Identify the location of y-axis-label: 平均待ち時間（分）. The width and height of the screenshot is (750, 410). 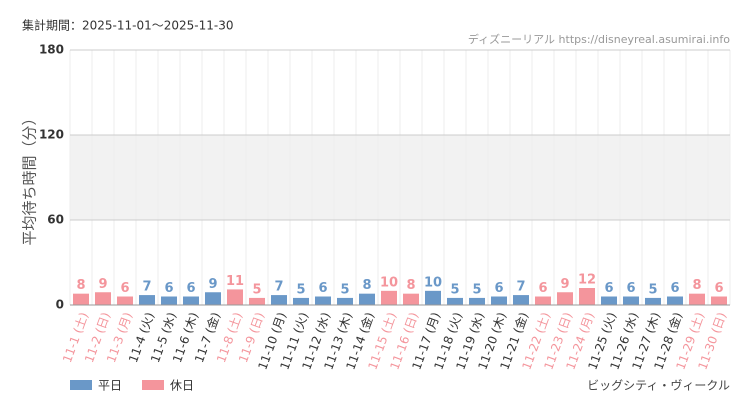
(30, 177).